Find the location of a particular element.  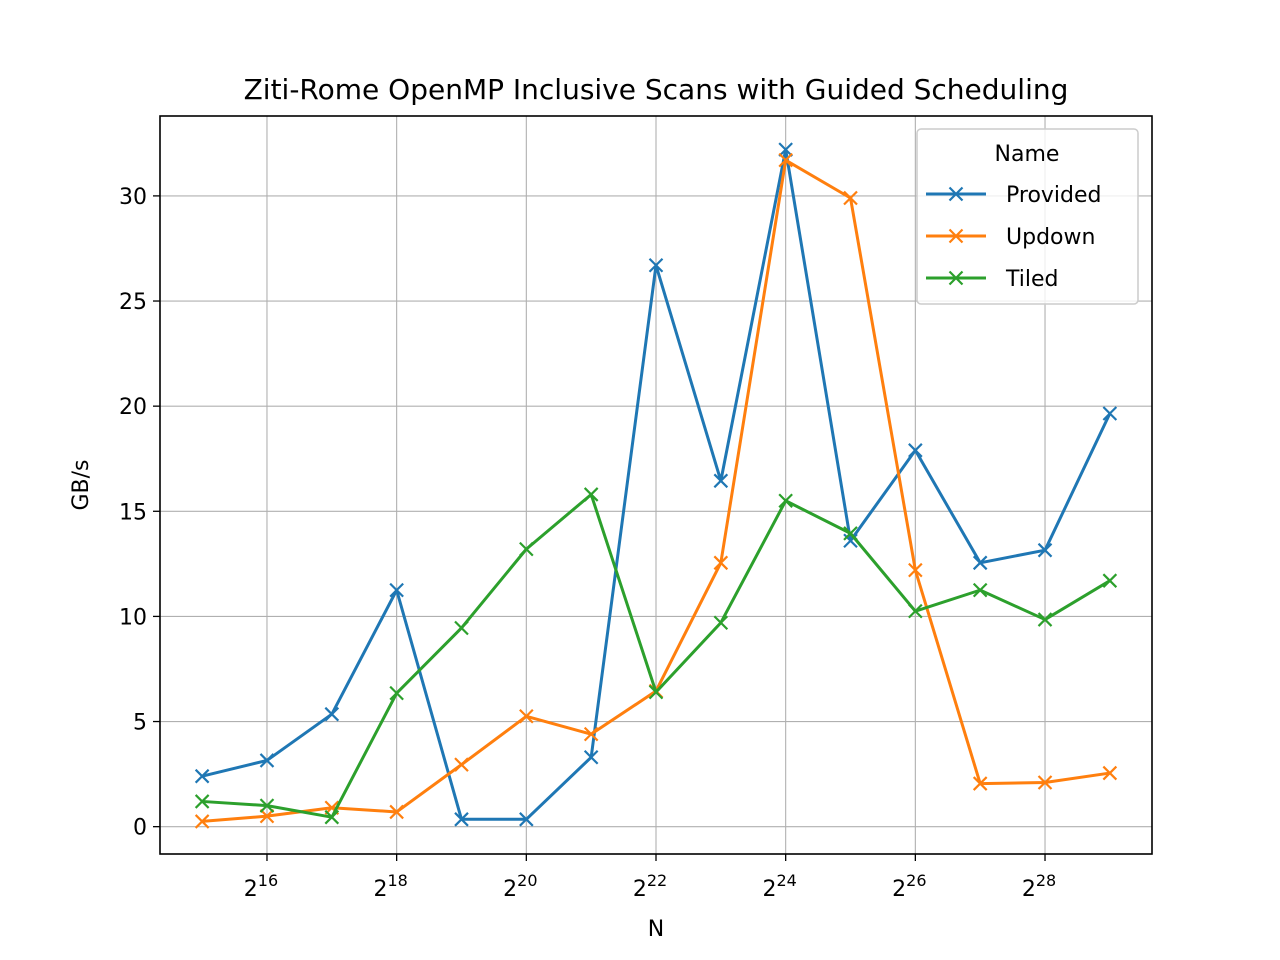

y-tick-label: 30 is located at coordinates (133, 197).